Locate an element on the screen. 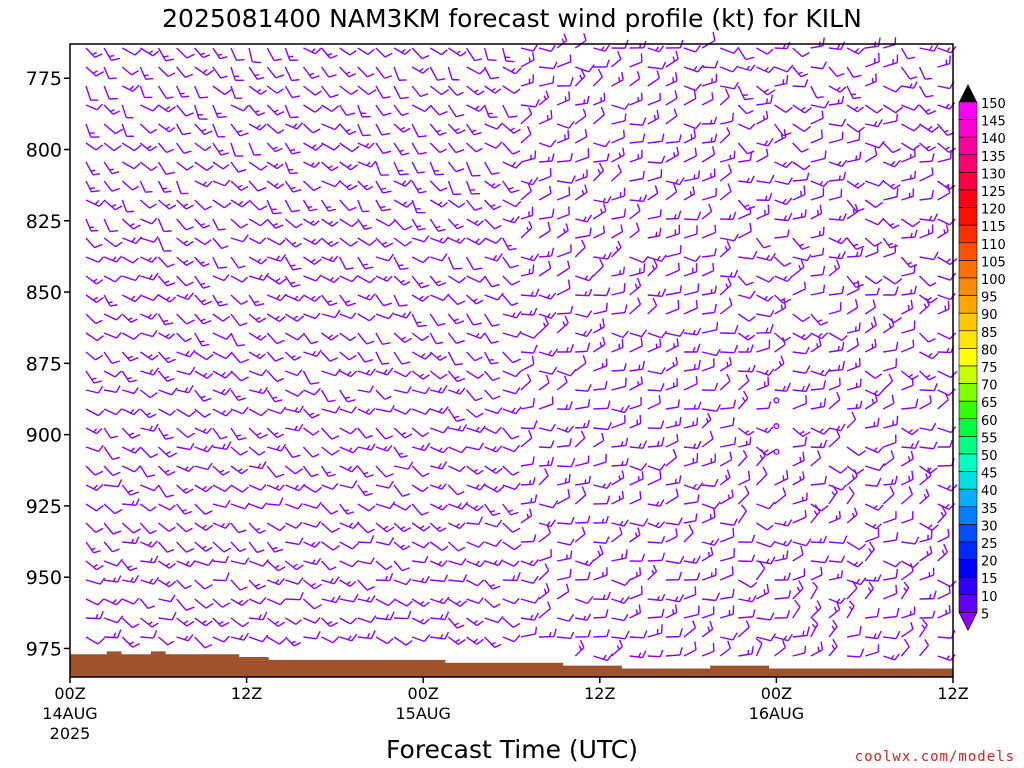  colorbar-label: 30 is located at coordinates (989, 526).